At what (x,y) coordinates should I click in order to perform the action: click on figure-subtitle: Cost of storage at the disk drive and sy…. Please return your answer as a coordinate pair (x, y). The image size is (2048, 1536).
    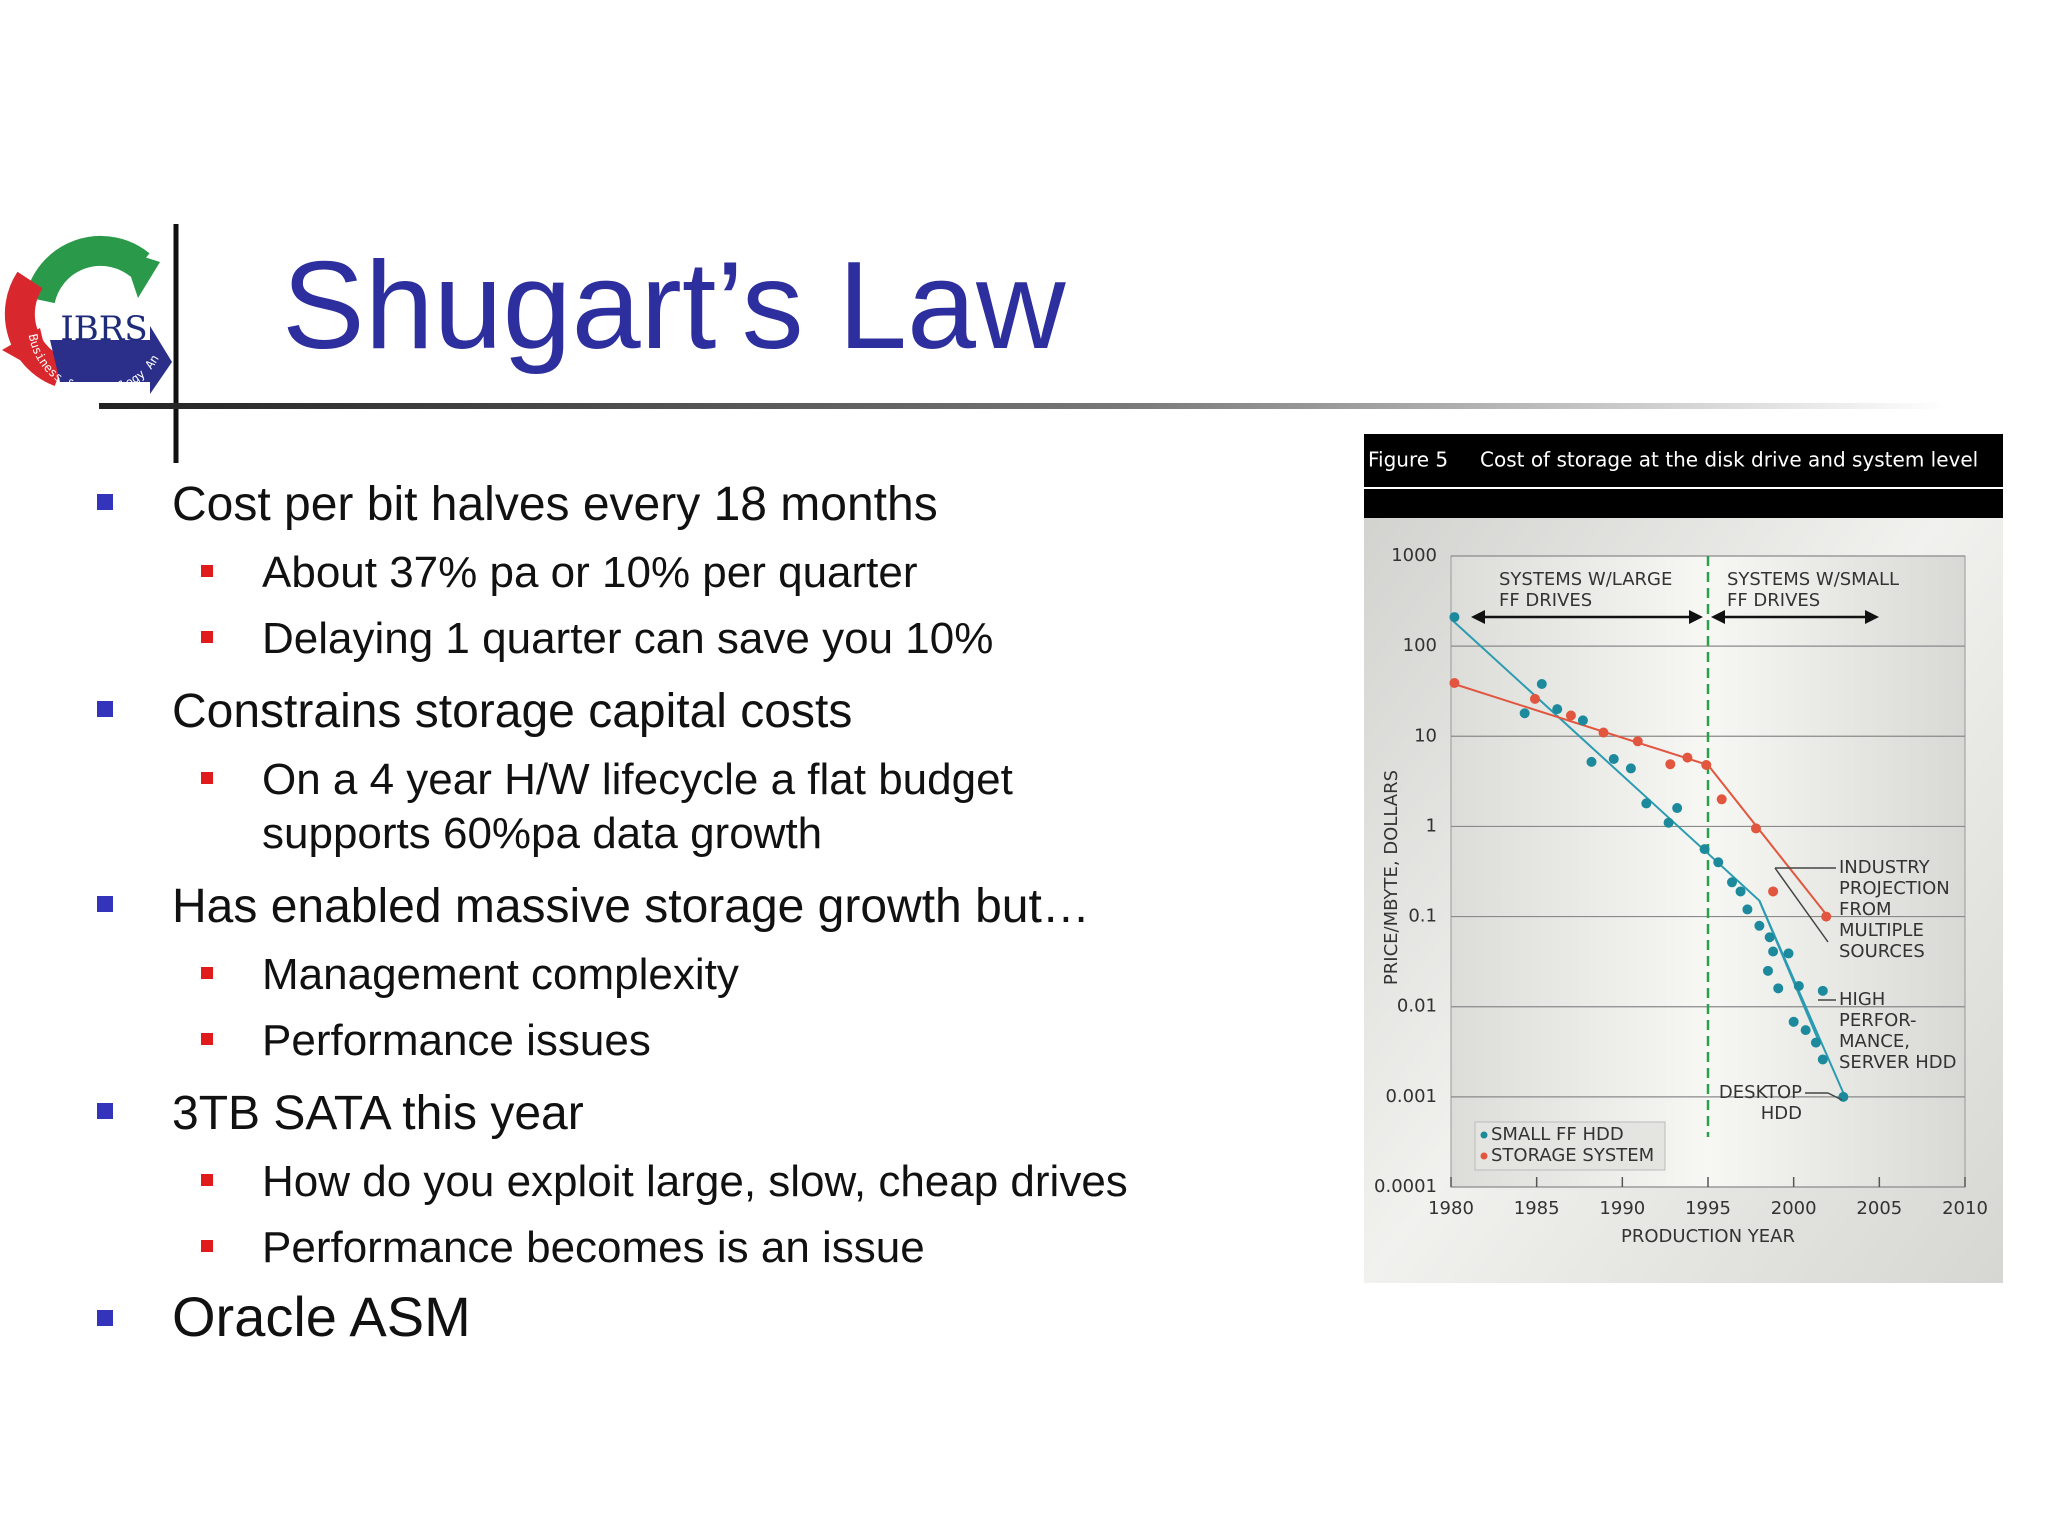
    Looking at the image, I should click on (1729, 460).